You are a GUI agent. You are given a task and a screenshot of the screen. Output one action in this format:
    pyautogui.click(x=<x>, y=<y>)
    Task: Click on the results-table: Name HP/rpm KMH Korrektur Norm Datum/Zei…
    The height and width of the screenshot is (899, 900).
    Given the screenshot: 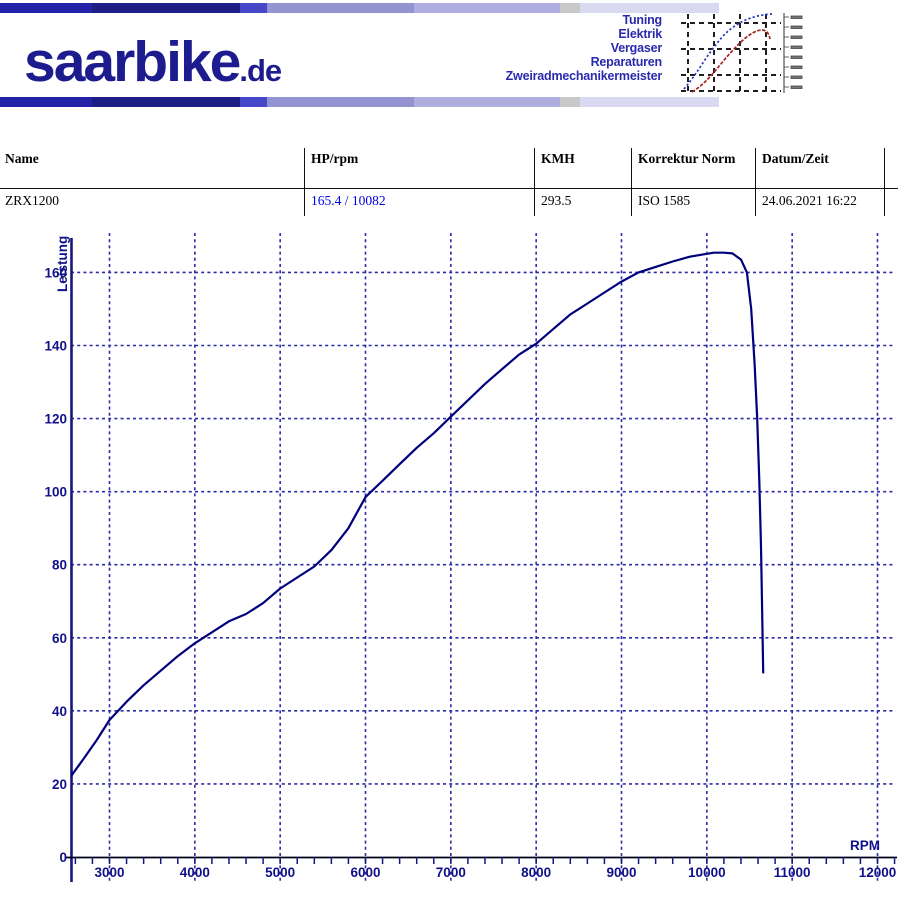 What is the action you would take?
    pyautogui.click(x=449, y=182)
    